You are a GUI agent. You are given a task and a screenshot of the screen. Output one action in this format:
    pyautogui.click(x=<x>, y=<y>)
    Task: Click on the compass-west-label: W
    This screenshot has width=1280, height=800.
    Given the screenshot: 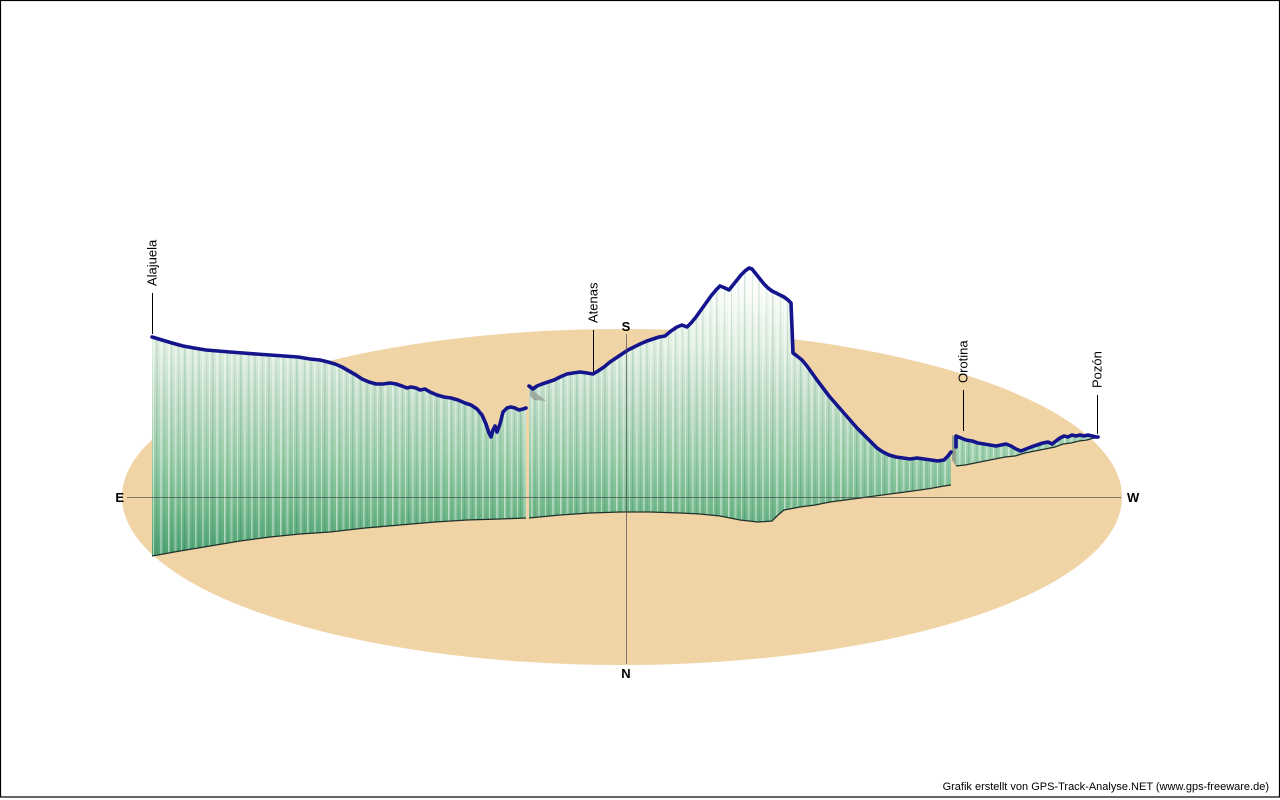 What is the action you would take?
    pyautogui.click(x=1133, y=497)
    